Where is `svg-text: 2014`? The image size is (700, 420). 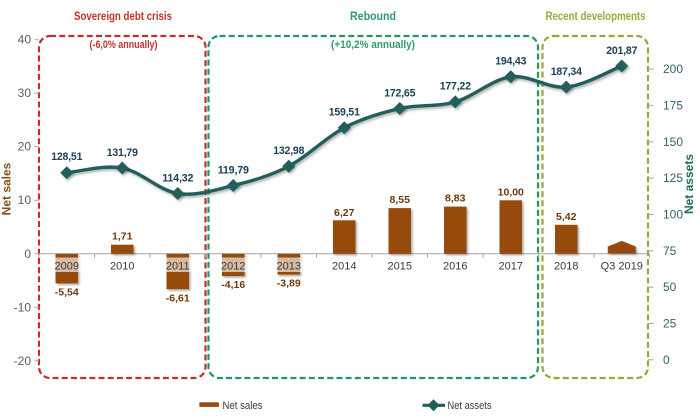 svg-text: 2014 is located at coordinates (344, 267).